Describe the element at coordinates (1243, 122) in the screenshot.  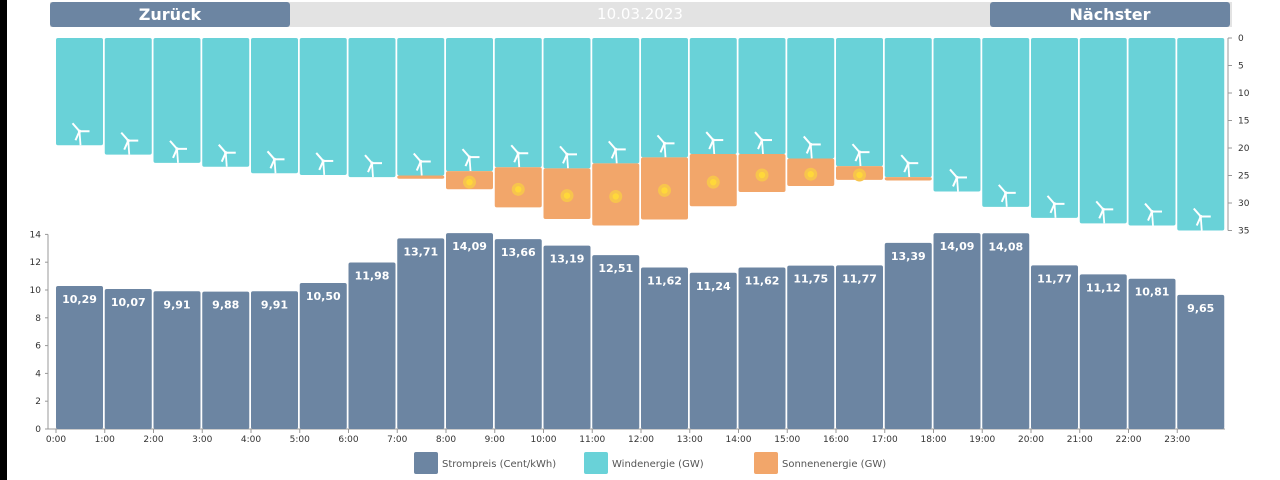
I see `energy-y-tick-label: 15` at that location.